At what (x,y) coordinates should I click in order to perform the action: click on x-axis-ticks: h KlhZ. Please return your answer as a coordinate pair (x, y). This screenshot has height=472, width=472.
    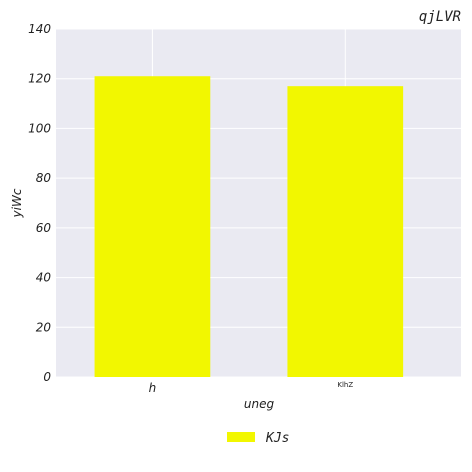
    Looking at the image, I should click on (251, 388).